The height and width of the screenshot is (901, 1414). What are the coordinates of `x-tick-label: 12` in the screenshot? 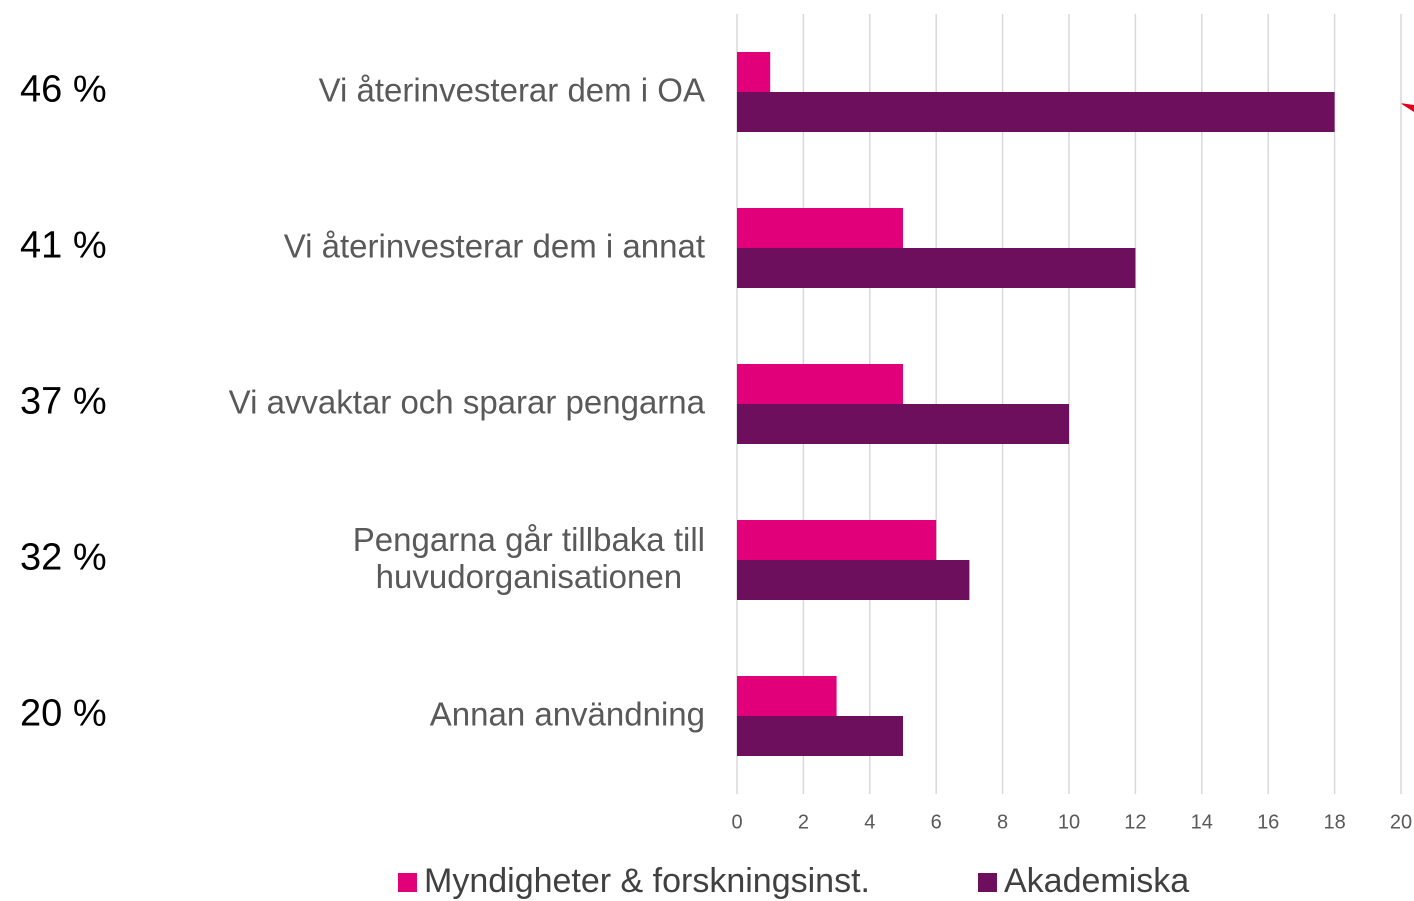 It's located at (1135, 822).